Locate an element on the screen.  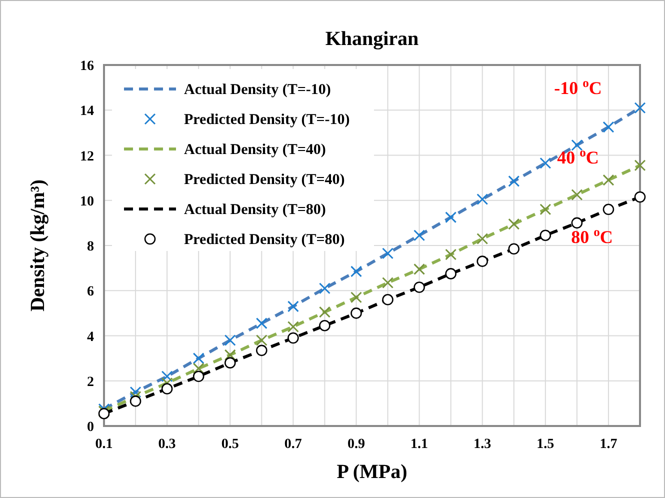
legend-label: Actual Density (T=40) is located at coordinates (255, 150).